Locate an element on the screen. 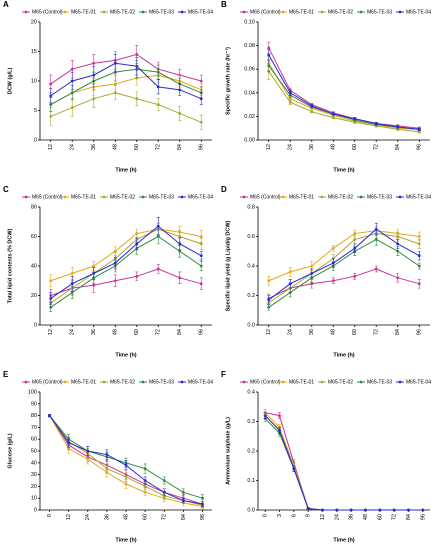 The width and height of the screenshot is (436, 550). y-tick-label: 0.10 is located at coordinates (249, 22).